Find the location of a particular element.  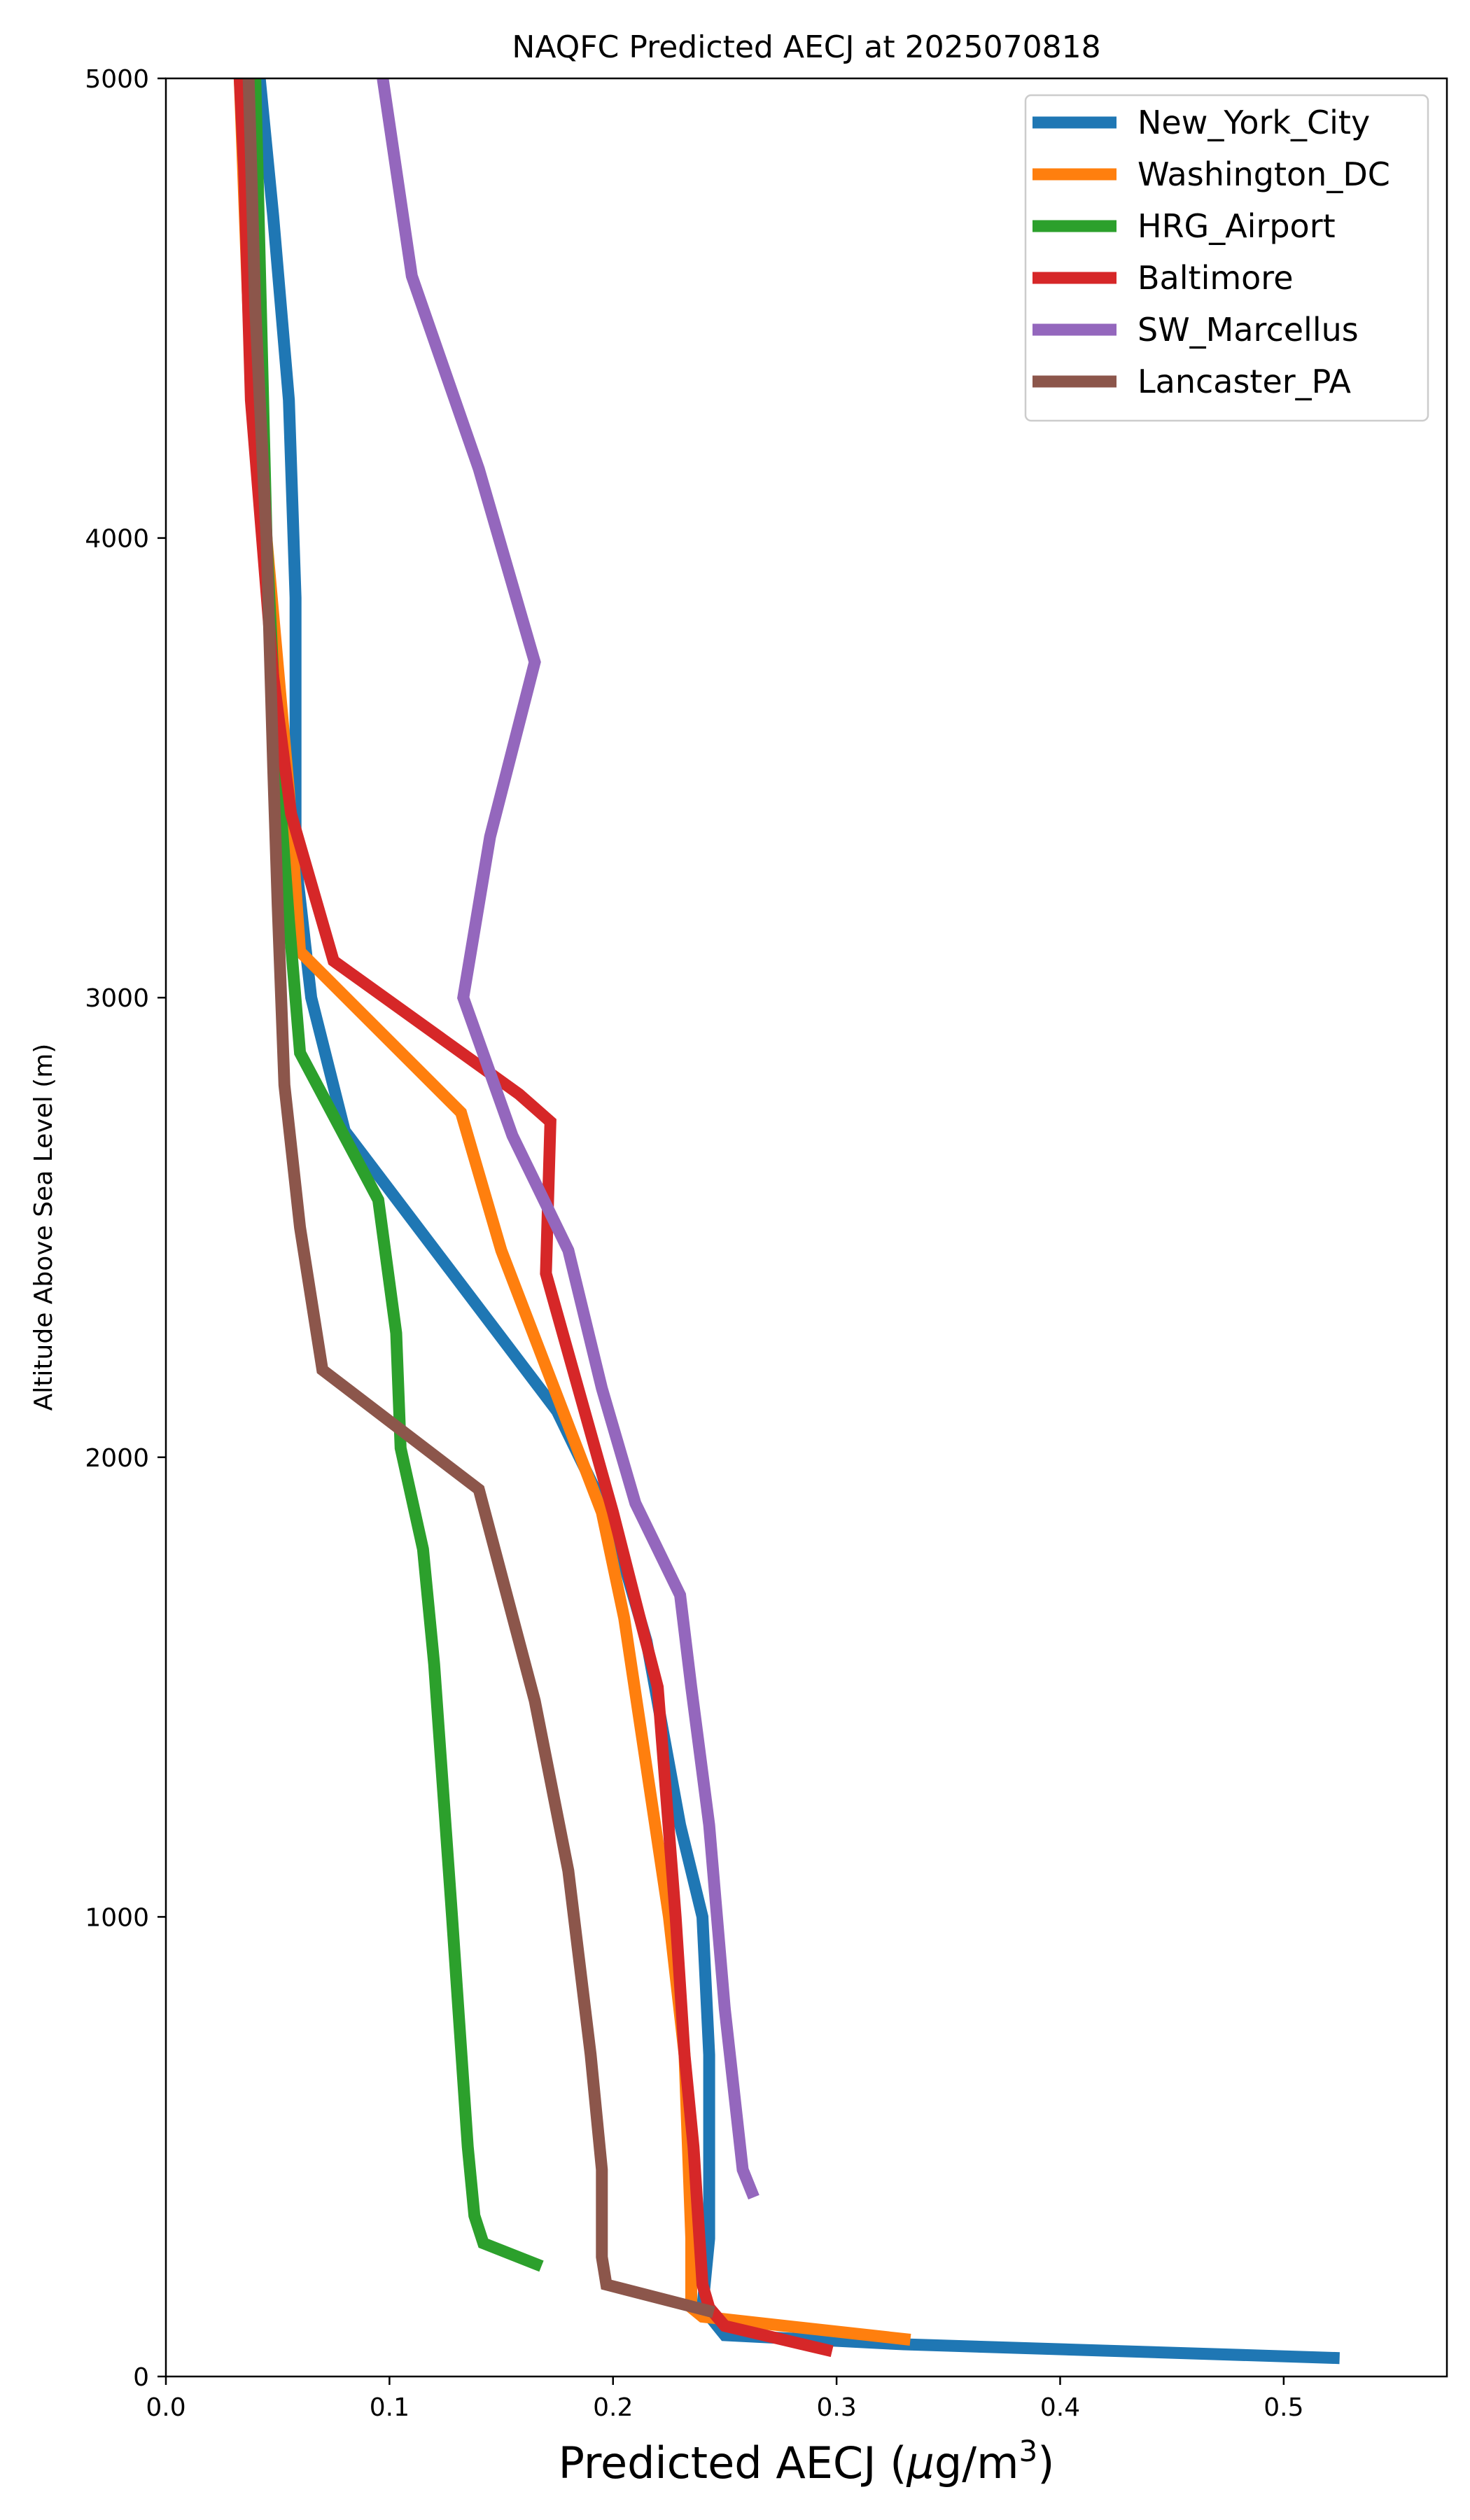

legend-box is located at coordinates (1226, 258).